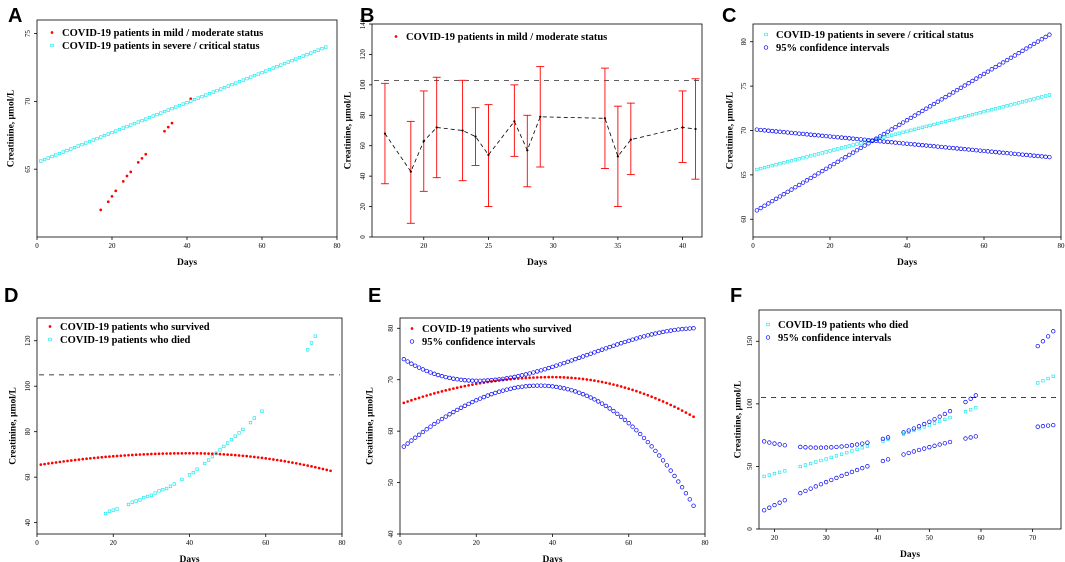 This screenshot has height=562, width=1065. I want to click on x-axis-label: Days, so click(552, 558).